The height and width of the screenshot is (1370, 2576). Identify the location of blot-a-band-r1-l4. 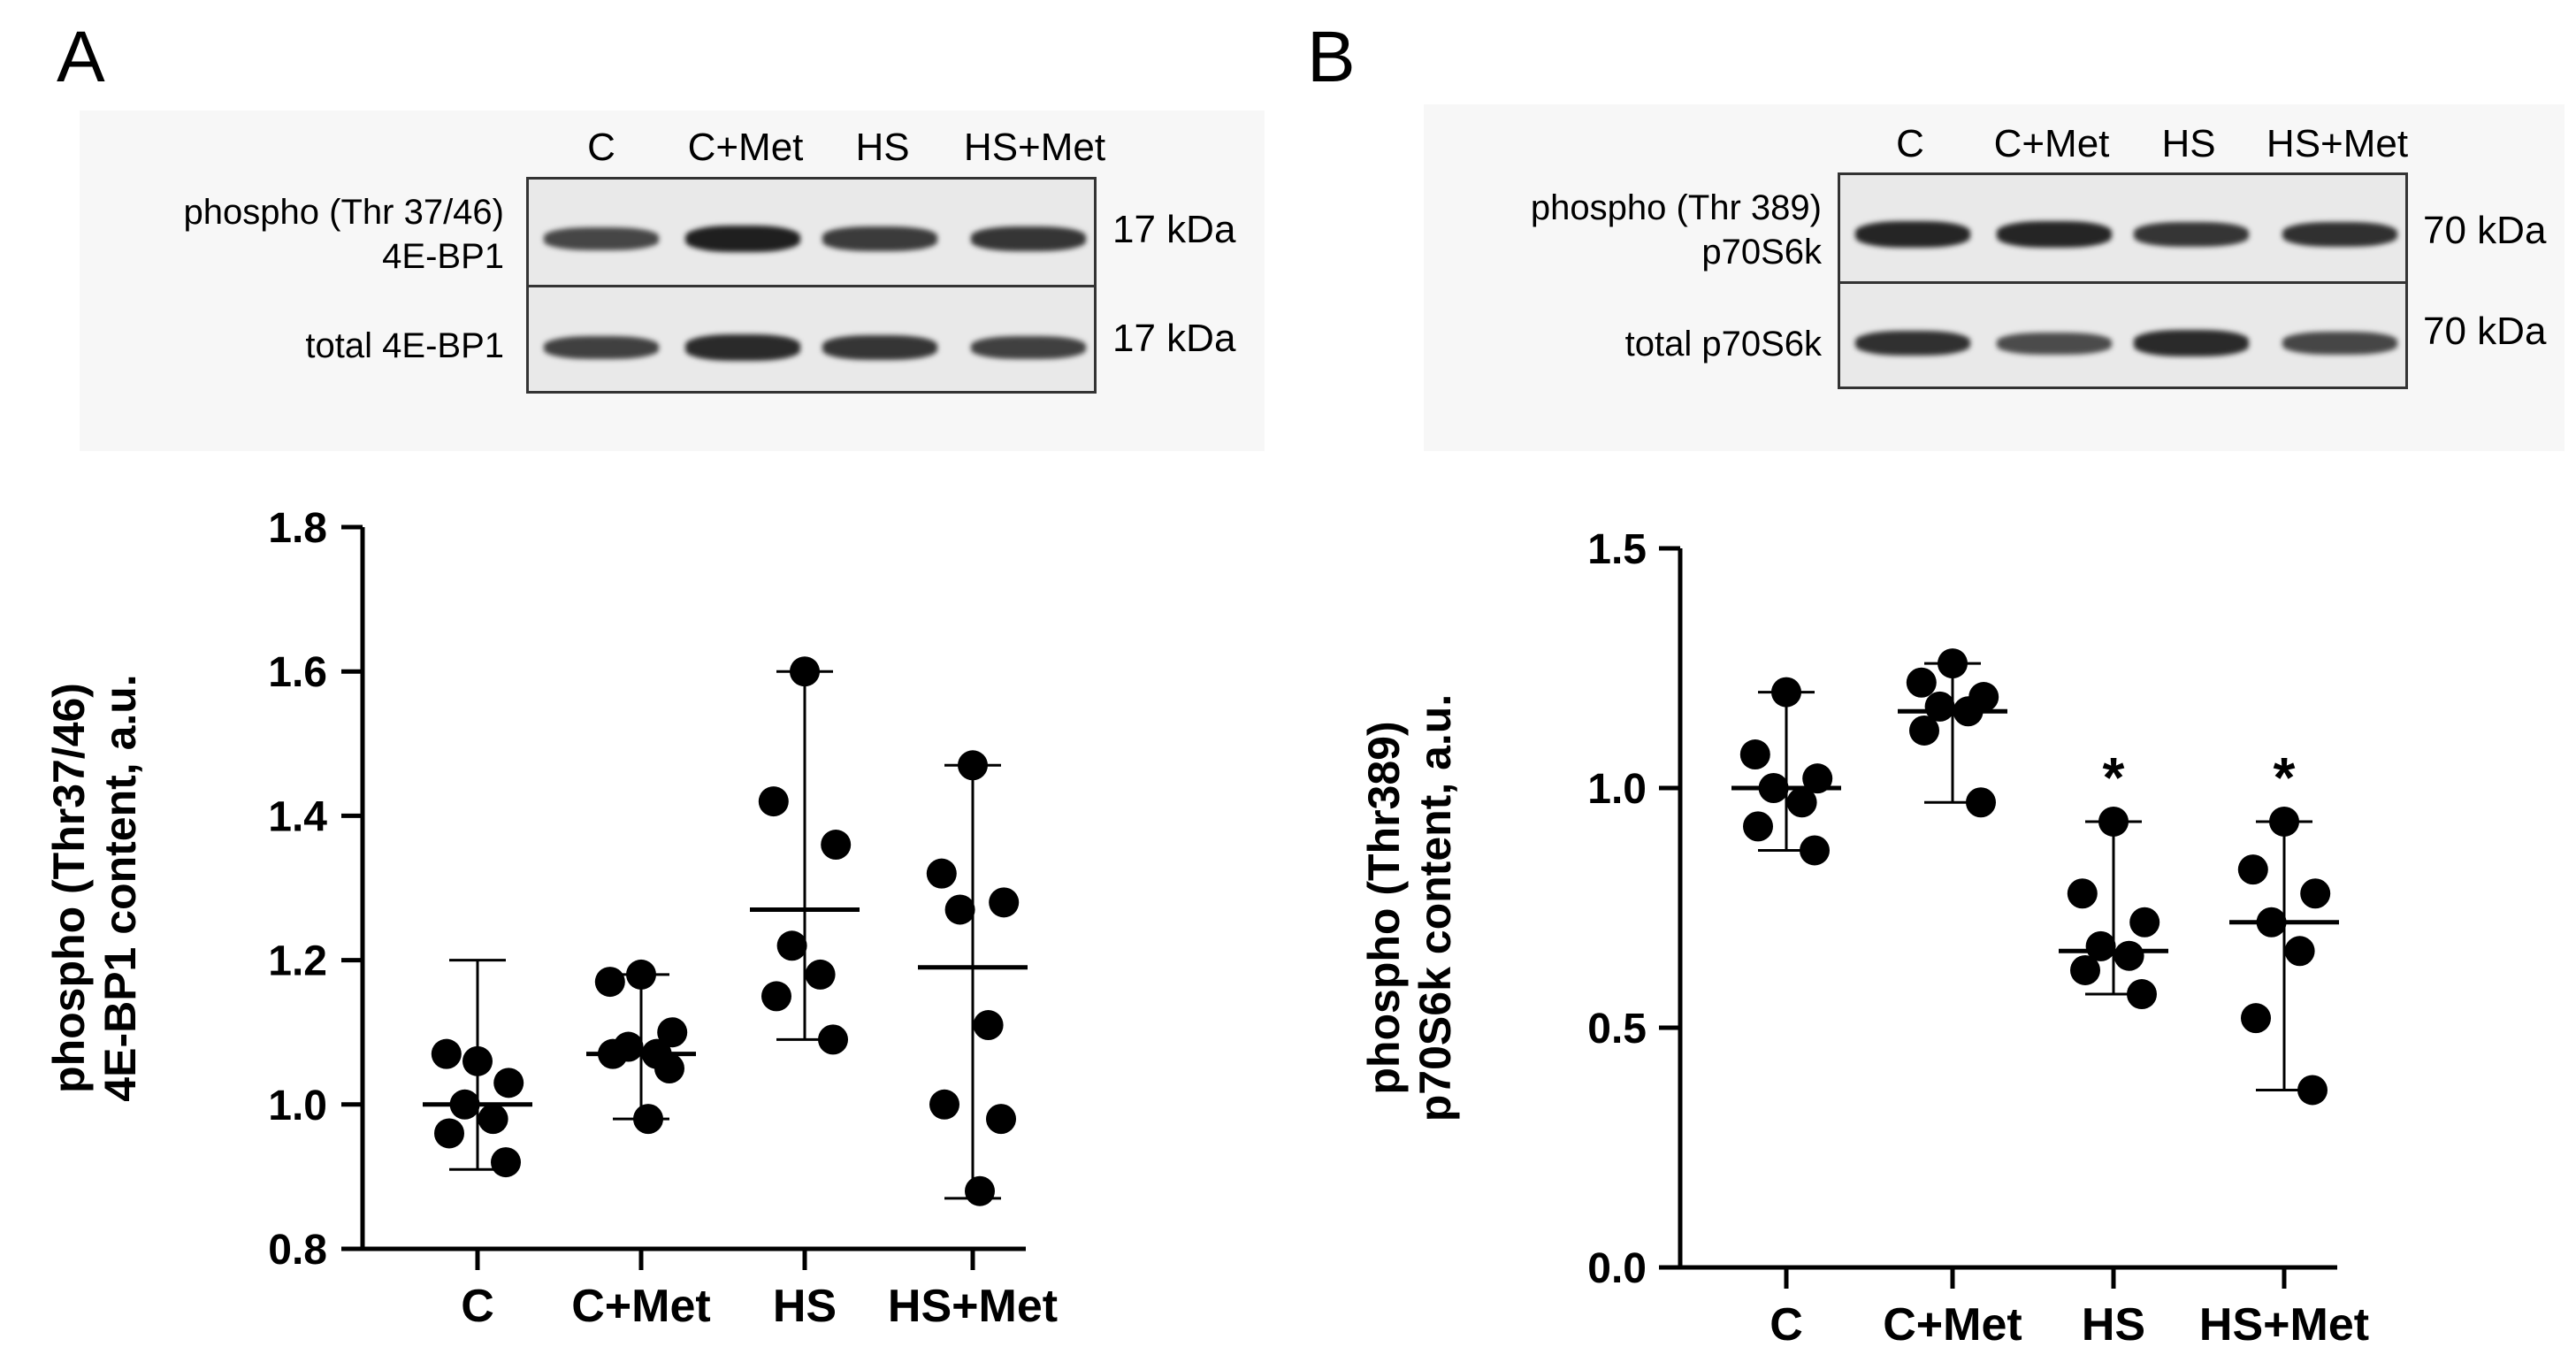
(1028, 238).